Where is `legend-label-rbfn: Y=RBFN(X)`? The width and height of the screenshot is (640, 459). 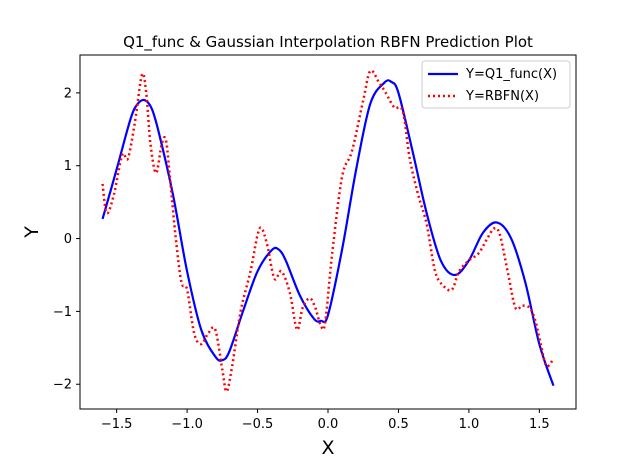
legend-label-rbfn: Y=RBFN(X) is located at coordinates (502, 96).